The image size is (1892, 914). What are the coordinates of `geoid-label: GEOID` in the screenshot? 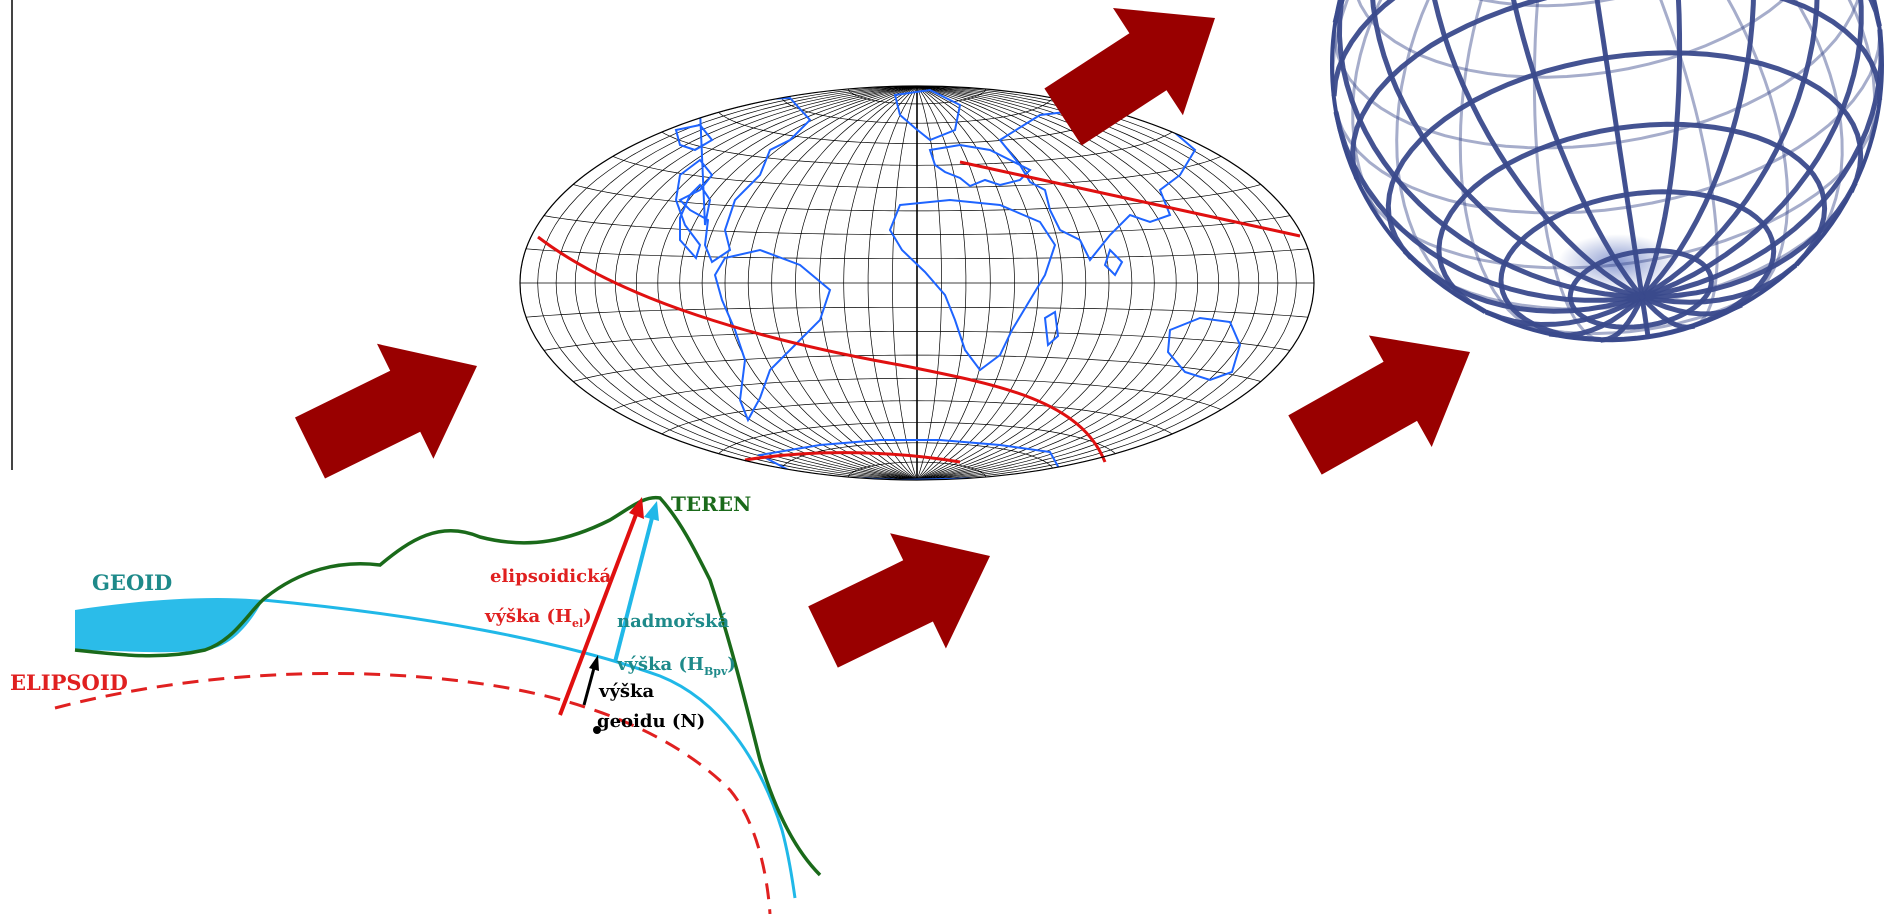 It's located at (132, 582).